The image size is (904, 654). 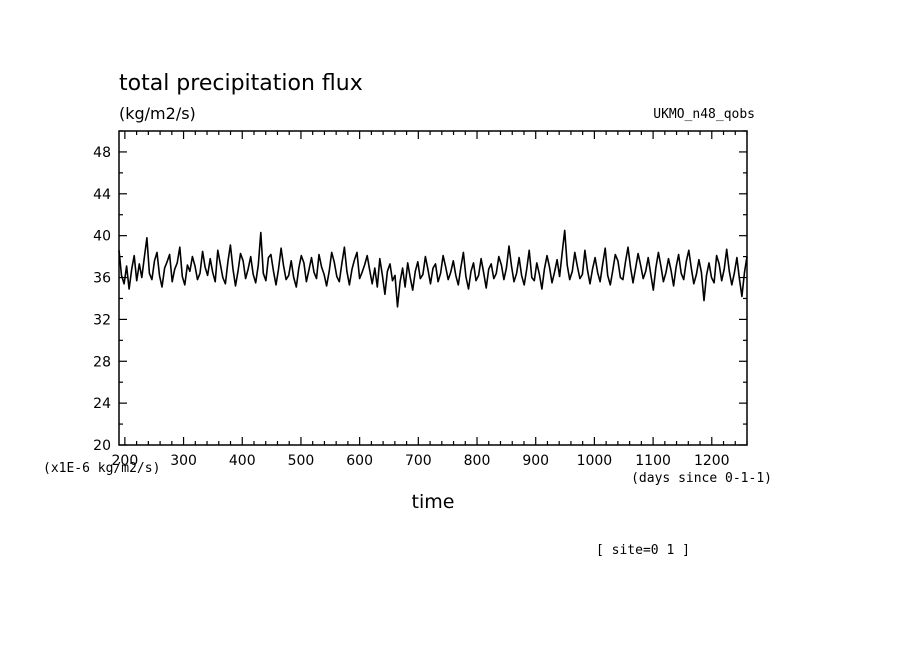 What do you see at coordinates (653, 461) in the screenshot?
I see `x-tick-label: 1100` at bounding box center [653, 461].